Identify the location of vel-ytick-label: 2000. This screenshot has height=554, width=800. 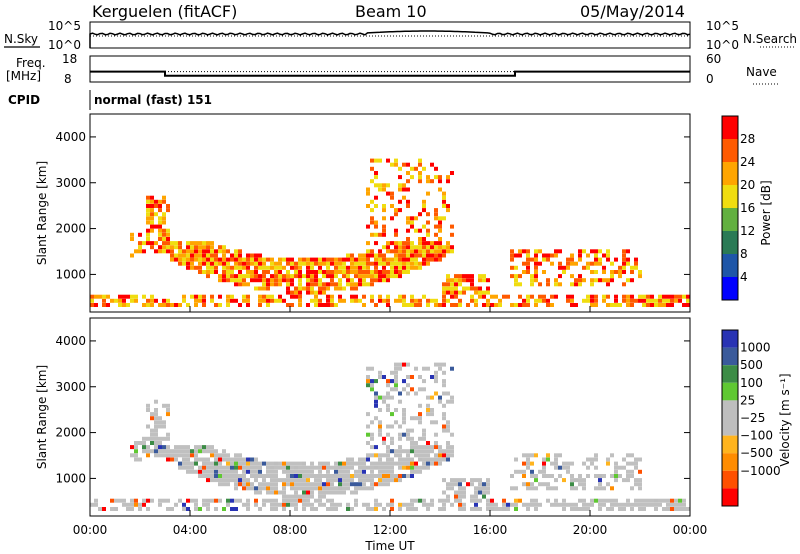
(70, 433).